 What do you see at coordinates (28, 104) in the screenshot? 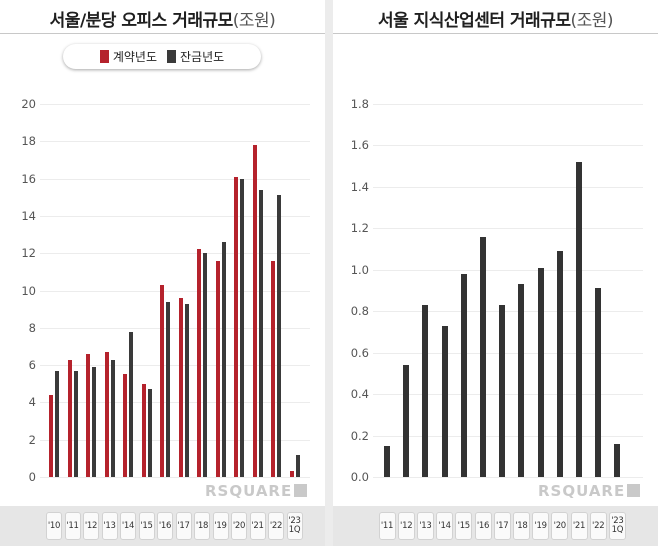
I see `y-tick-label: 20` at bounding box center [28, 104].